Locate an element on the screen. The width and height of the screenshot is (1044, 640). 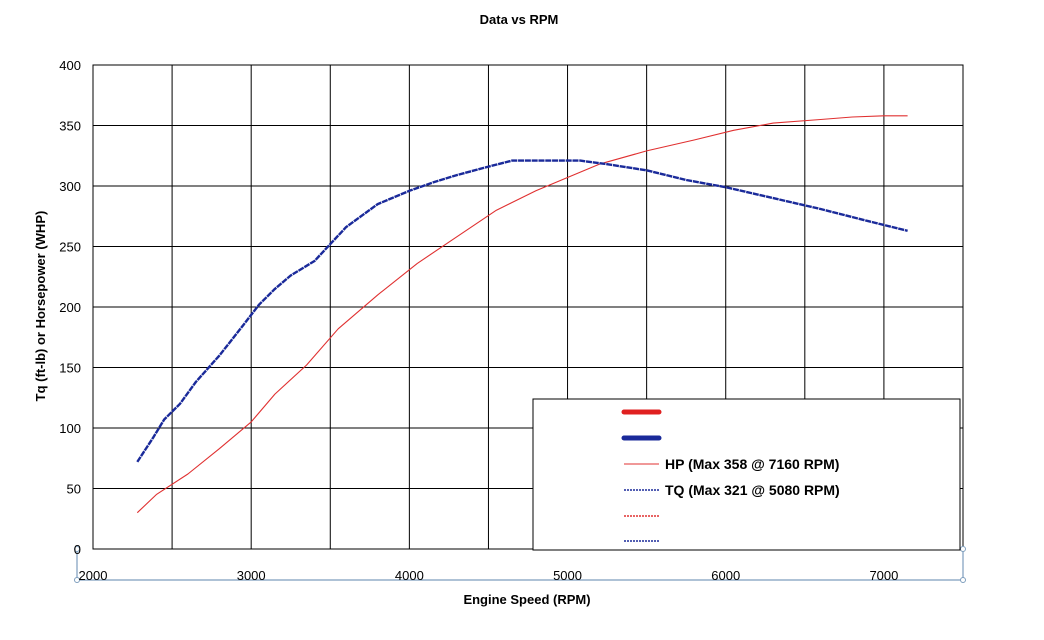
chart-title: Data vs RPM is located at coordinates (519, 19).